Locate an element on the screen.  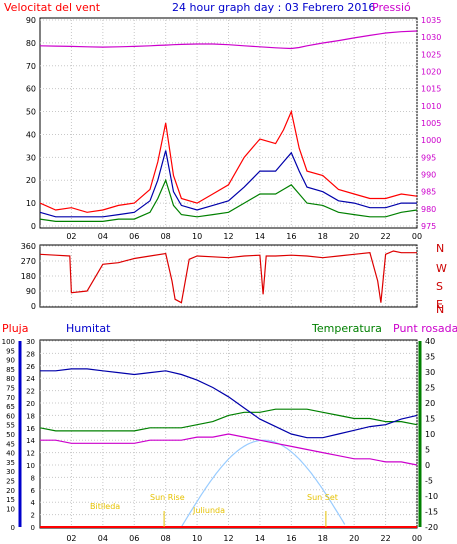
temperature-y-tick: 0 is located at coordinates (427, 465).